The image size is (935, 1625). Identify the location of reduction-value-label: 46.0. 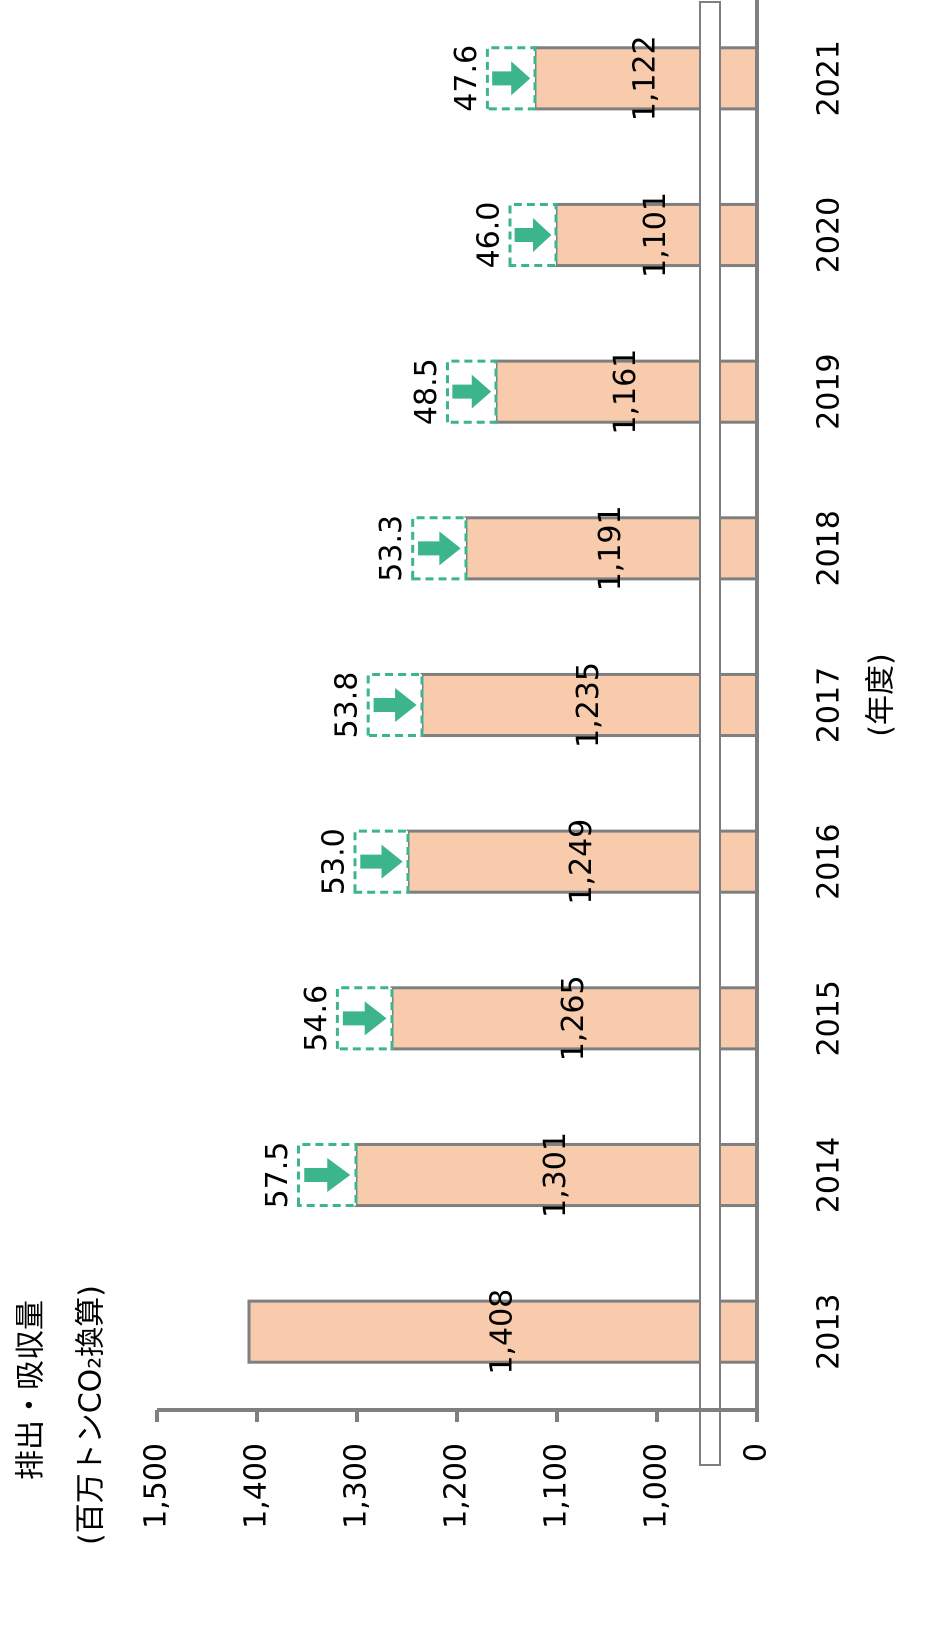
(489, 235).